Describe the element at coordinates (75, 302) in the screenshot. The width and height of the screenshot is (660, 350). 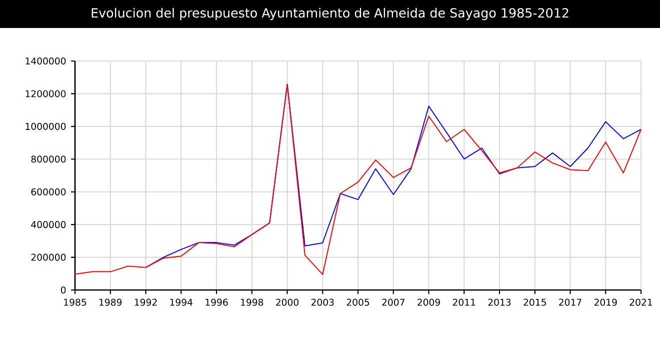
I see `x-tick-label: 1985` at that location.